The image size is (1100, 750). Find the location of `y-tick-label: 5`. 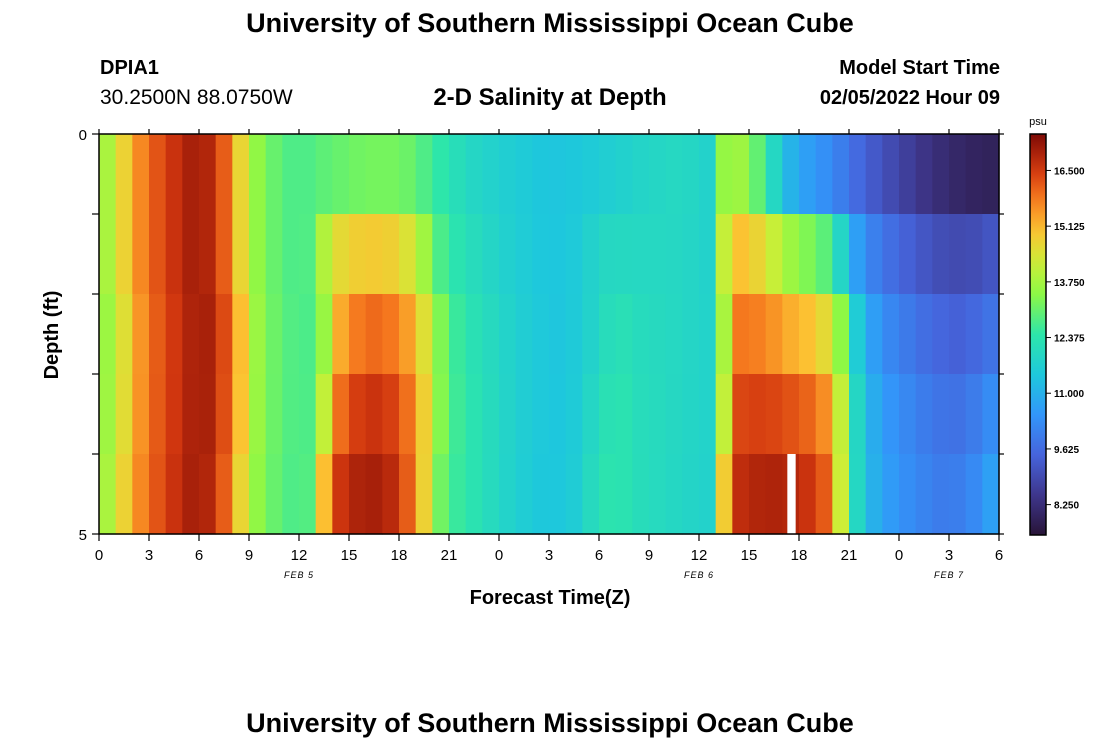

y-tick-label: 5 is located at coordinates (83, 535).